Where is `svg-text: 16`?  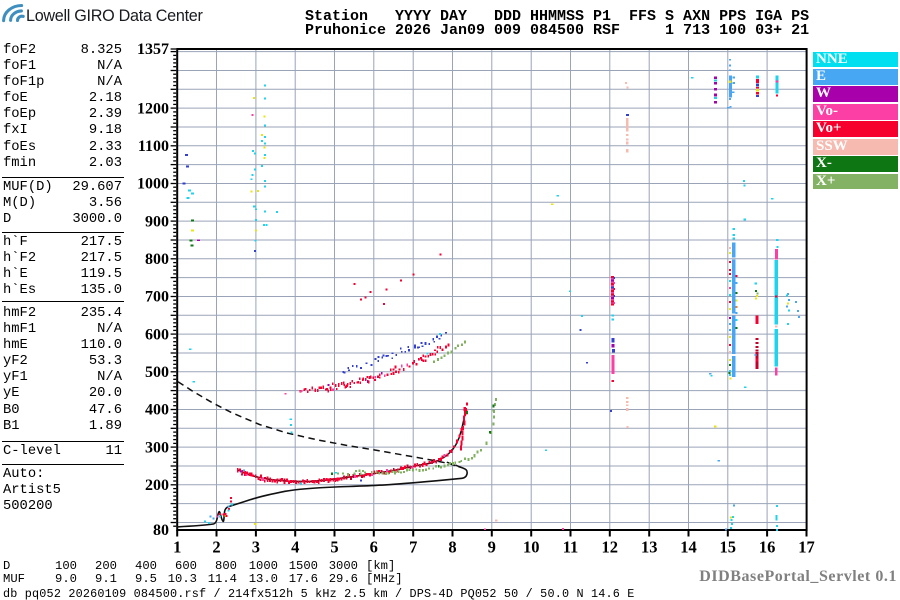 svg-text: 16 is located at coordinates (767, 547).